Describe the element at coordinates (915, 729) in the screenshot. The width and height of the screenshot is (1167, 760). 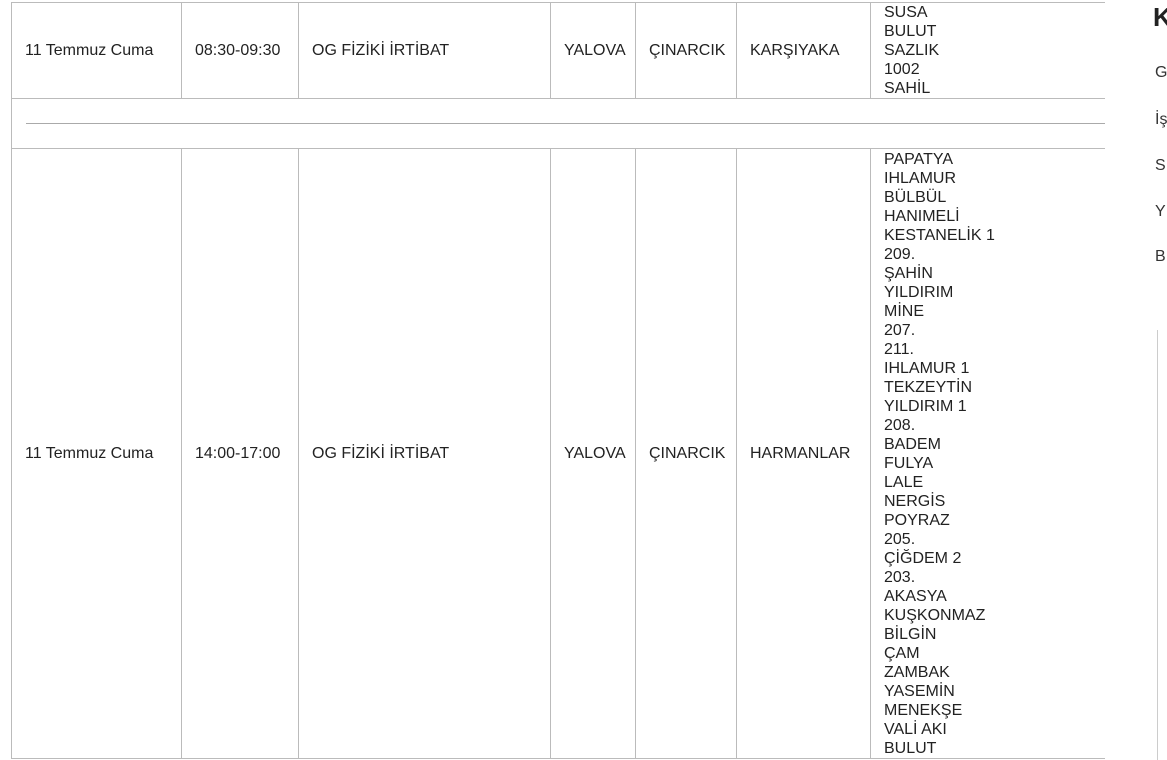
I see `street-name: VALİ AKI` at that location.